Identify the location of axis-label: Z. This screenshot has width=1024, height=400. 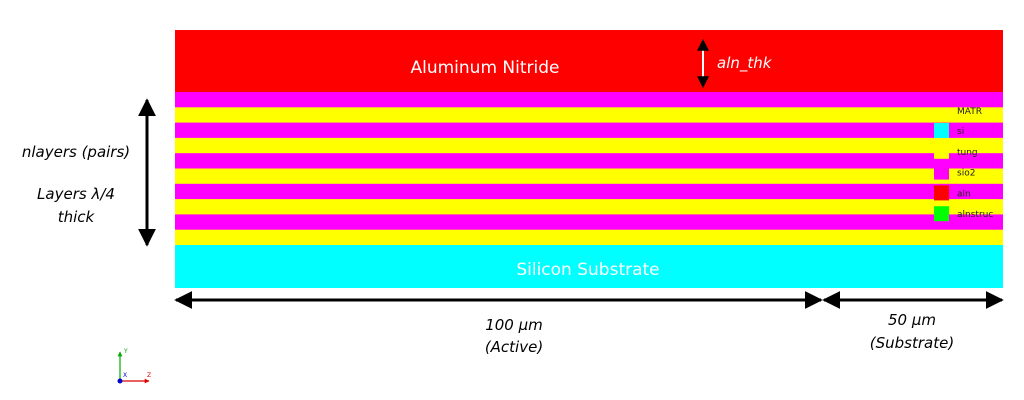
(149, 375).